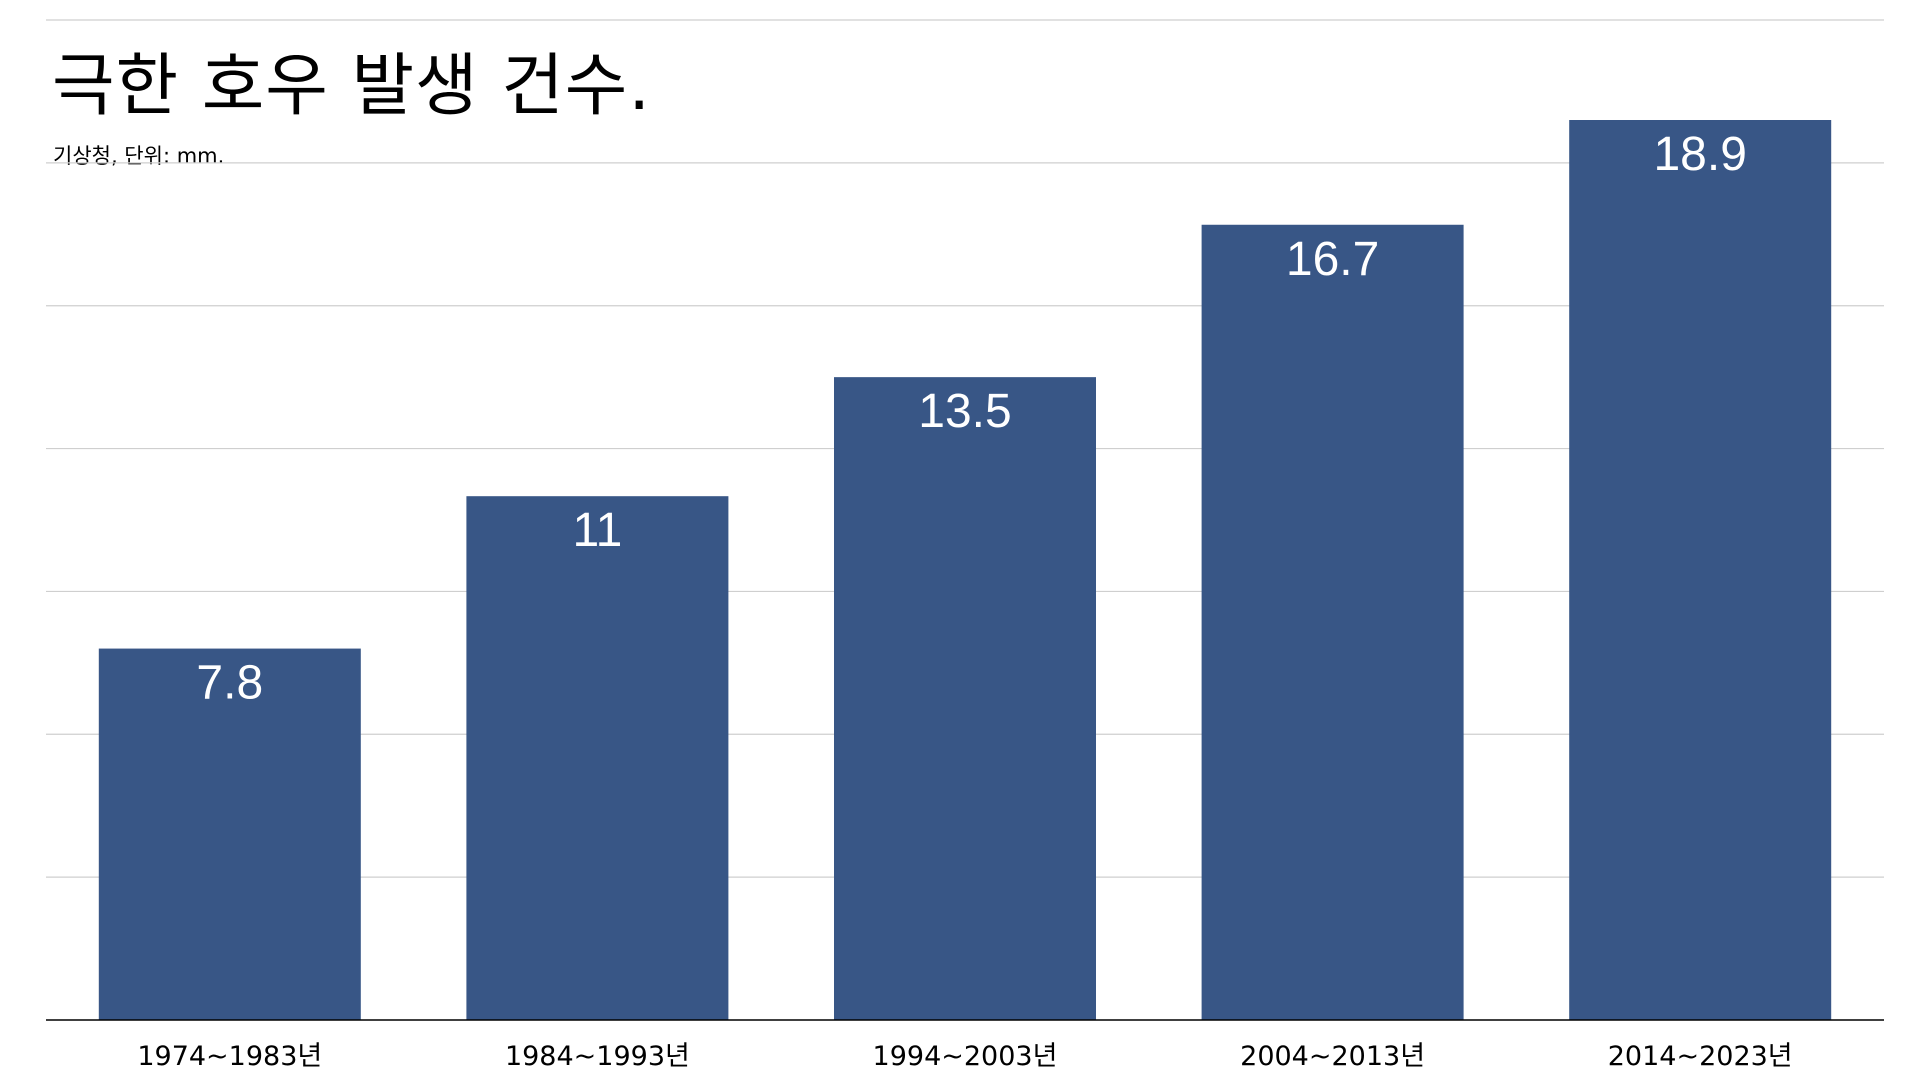 This screenshot has height=1080, width=1920. Describe the element at coordinates (229, 1056) in the screenshot. I see `x-tick-label: 1974~1983년` at that location.